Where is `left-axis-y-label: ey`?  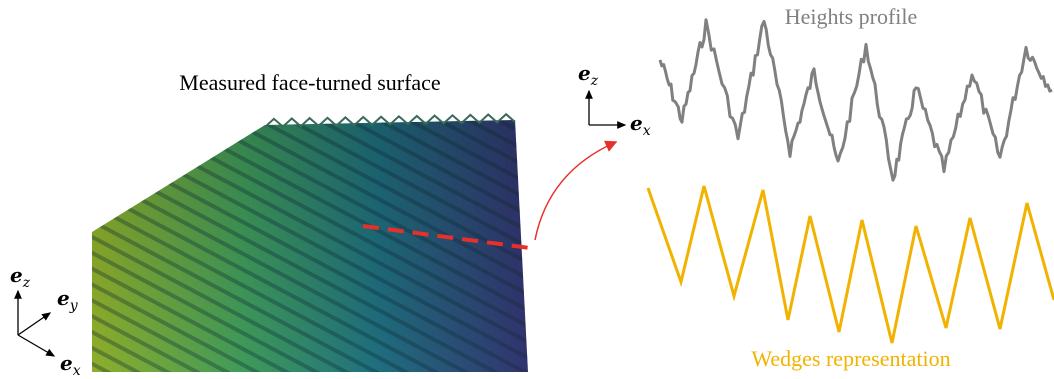
left-axis-y-label: ey is located at coordinates (68, 300).